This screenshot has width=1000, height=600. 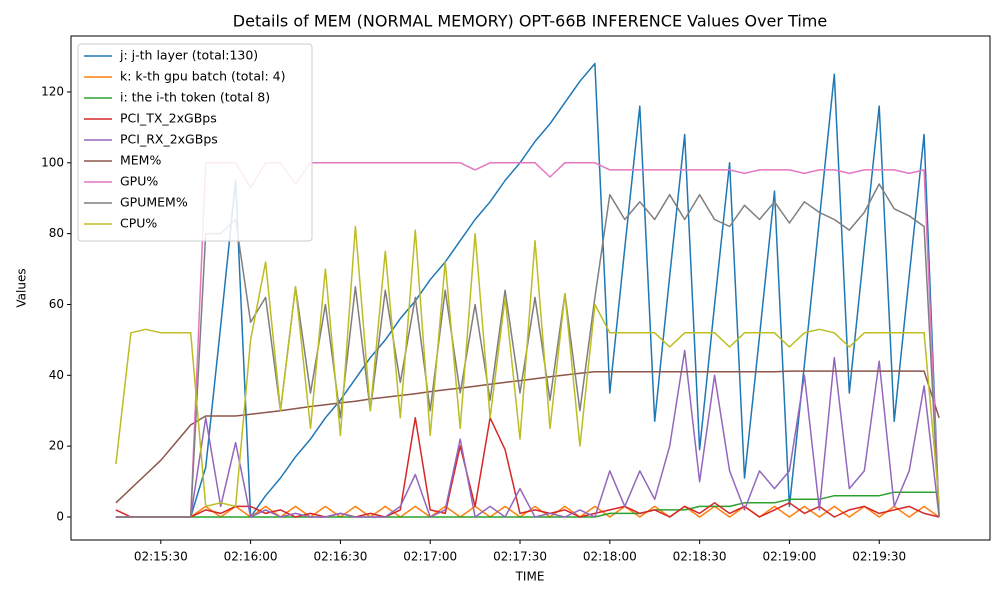 I want to click on legend-label: i: the i-th token (total 8), so click(x=195, y=97).